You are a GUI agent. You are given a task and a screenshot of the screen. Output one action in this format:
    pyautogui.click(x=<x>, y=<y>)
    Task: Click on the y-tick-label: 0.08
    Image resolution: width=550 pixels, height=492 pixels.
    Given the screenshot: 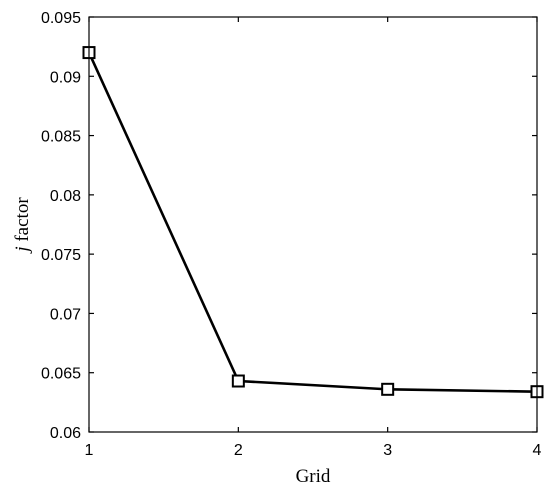 What is the action you would take?
    pyautogui.click(x=65, y=196)
    